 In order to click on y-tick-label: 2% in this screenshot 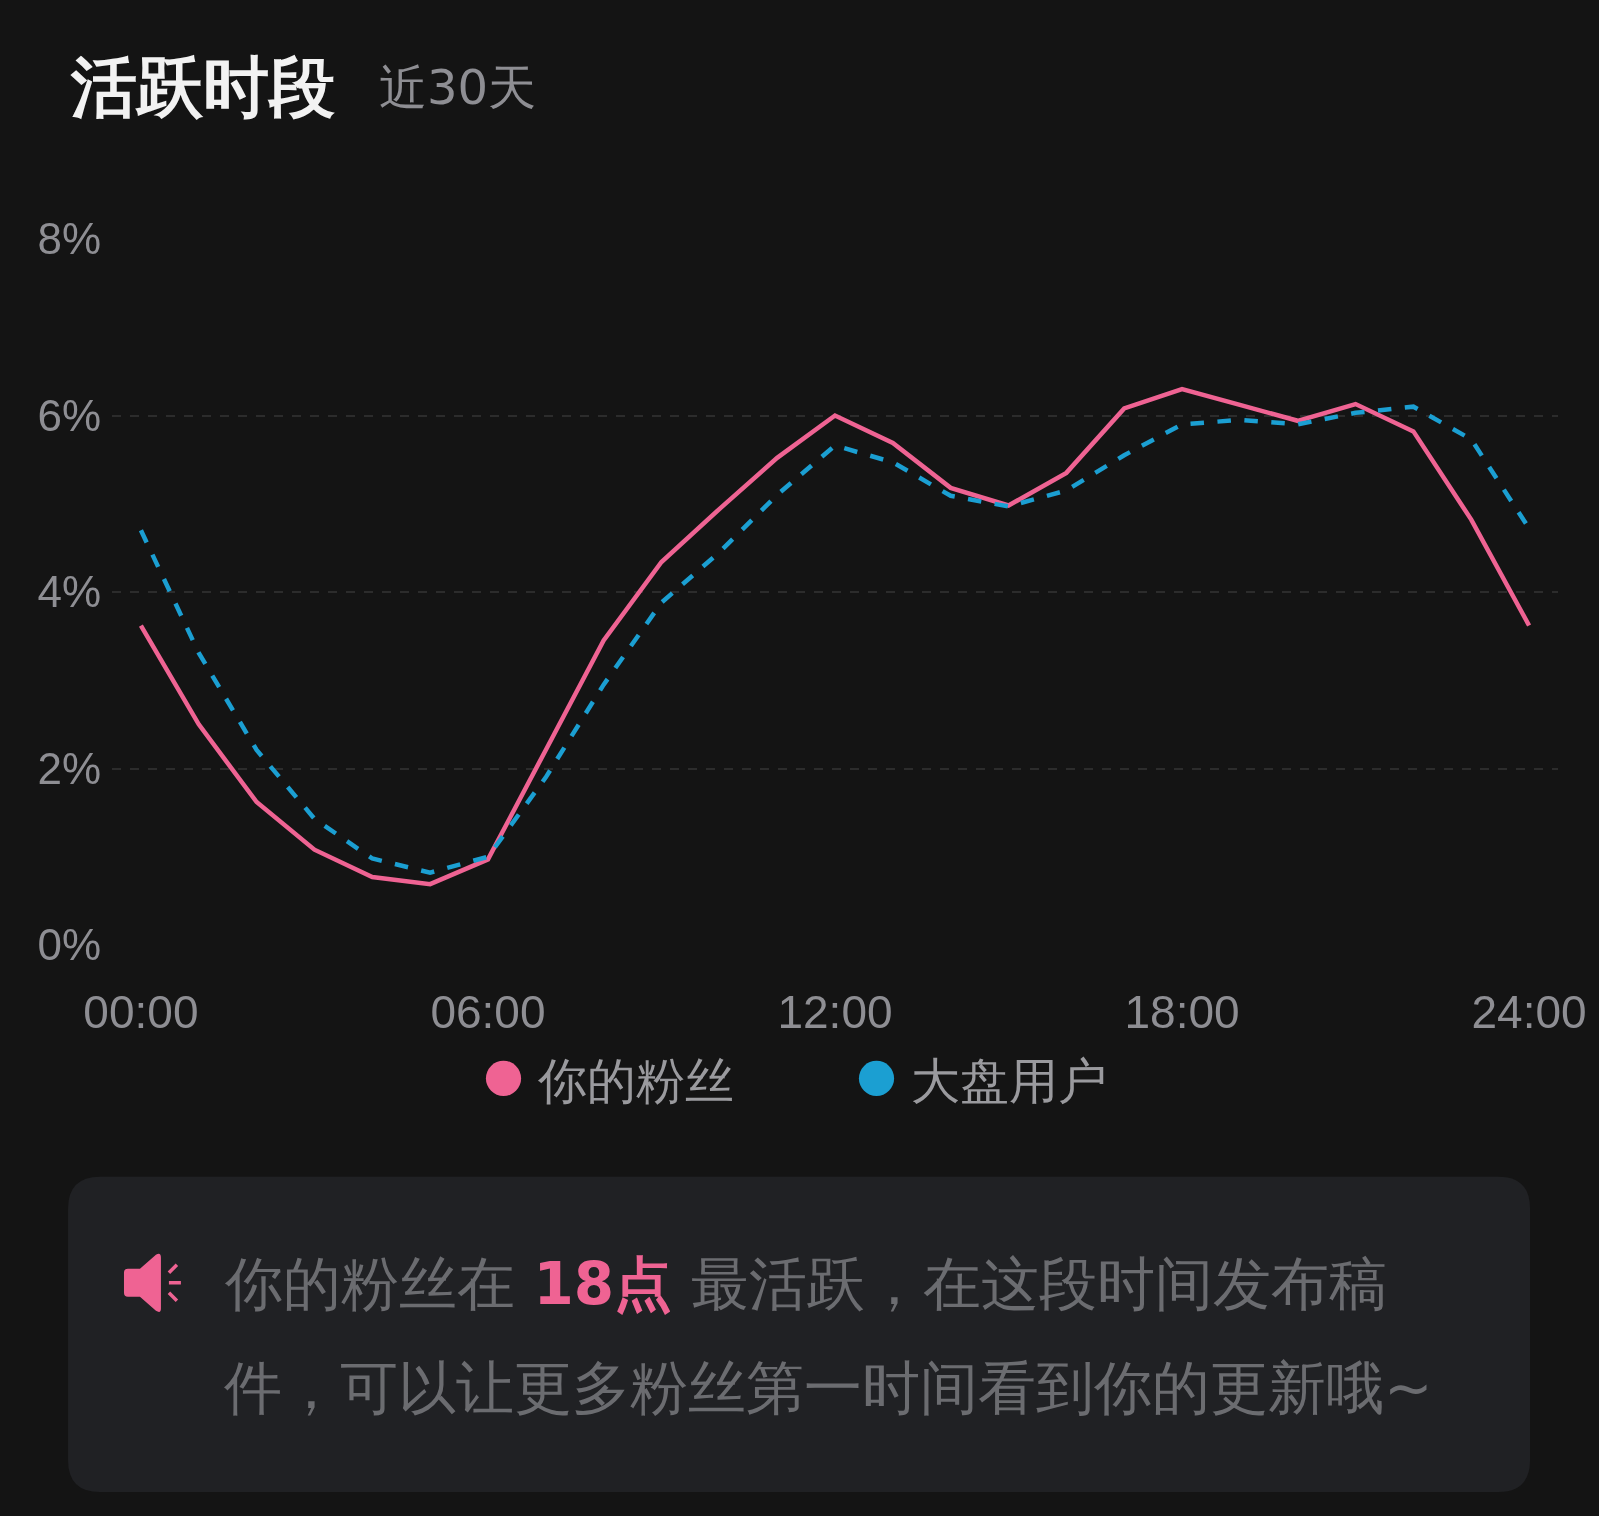, I will do `click(69, 768)`.